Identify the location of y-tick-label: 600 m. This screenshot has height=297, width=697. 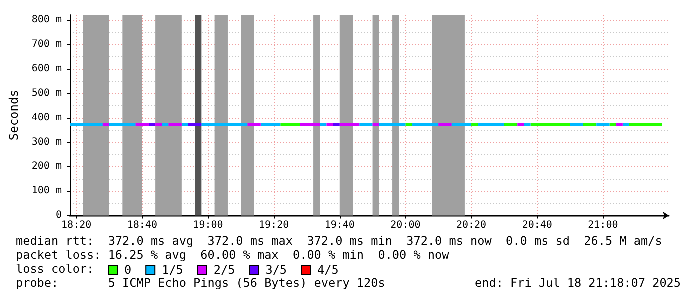
(47, 68).